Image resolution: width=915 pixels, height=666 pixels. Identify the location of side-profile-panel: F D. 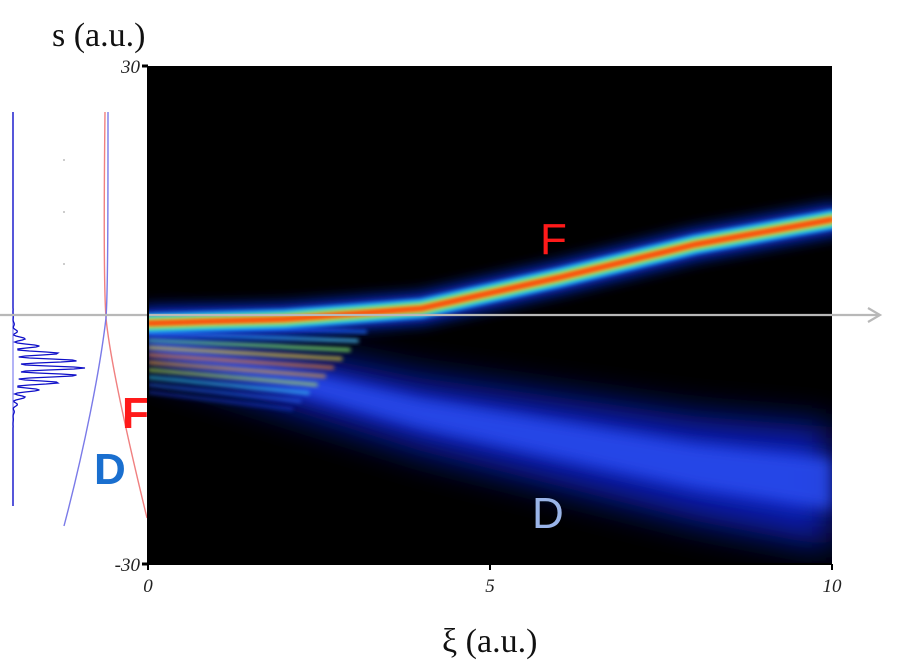
(80, 319).